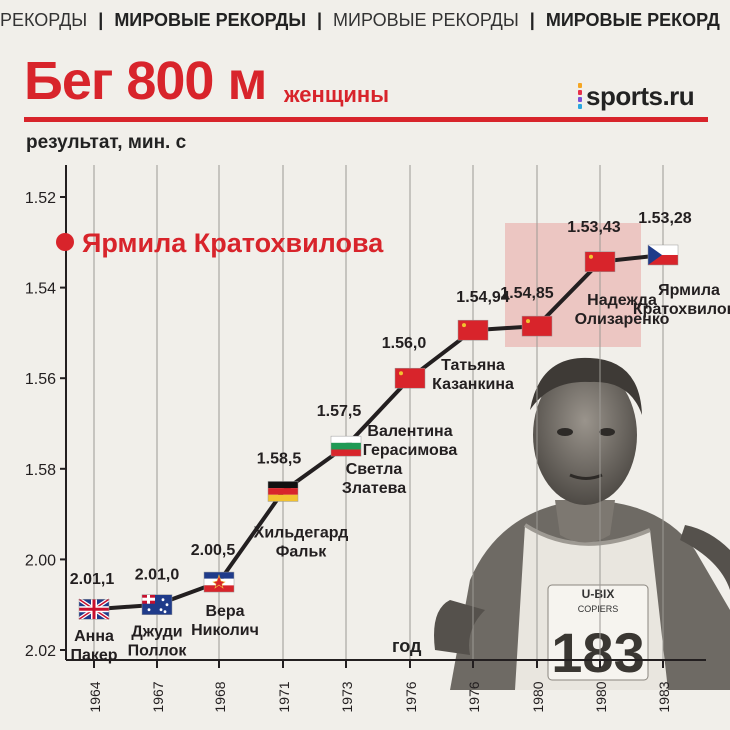 Image resolution: width=730 pixels, height=730 pixels. Describe the element at coordinates (580, 96) in the screenshot. I see `logo-dots-icon` at that location.